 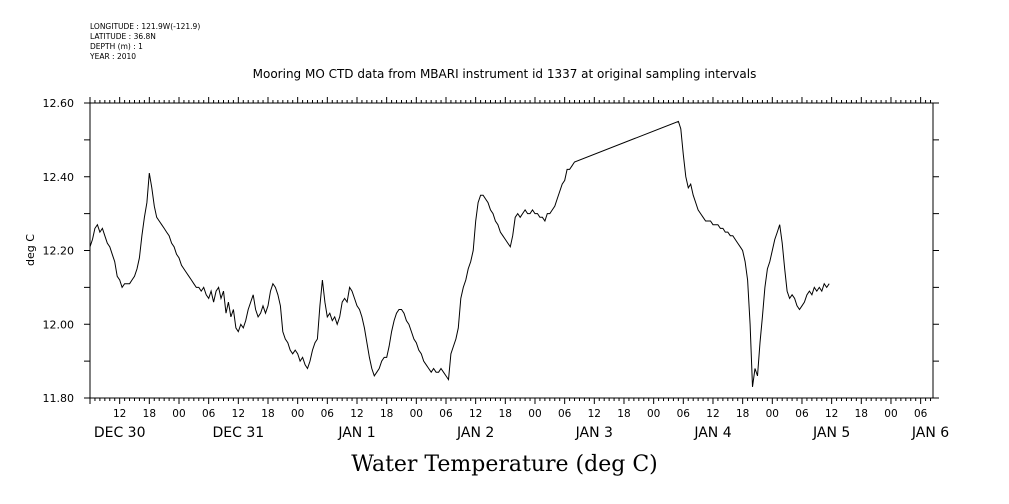 I want to click on y-tick-label: 12.20, so click(x=59, y=251).